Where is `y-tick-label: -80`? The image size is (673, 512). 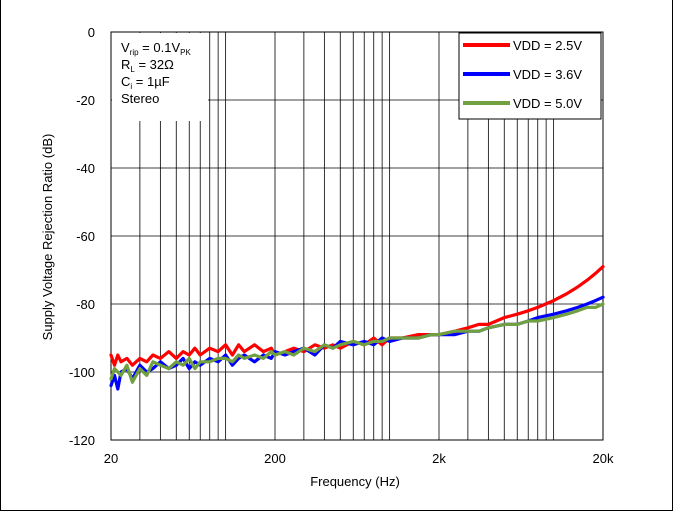 y-tick-label: -80 is located at coordinates (85, 304).